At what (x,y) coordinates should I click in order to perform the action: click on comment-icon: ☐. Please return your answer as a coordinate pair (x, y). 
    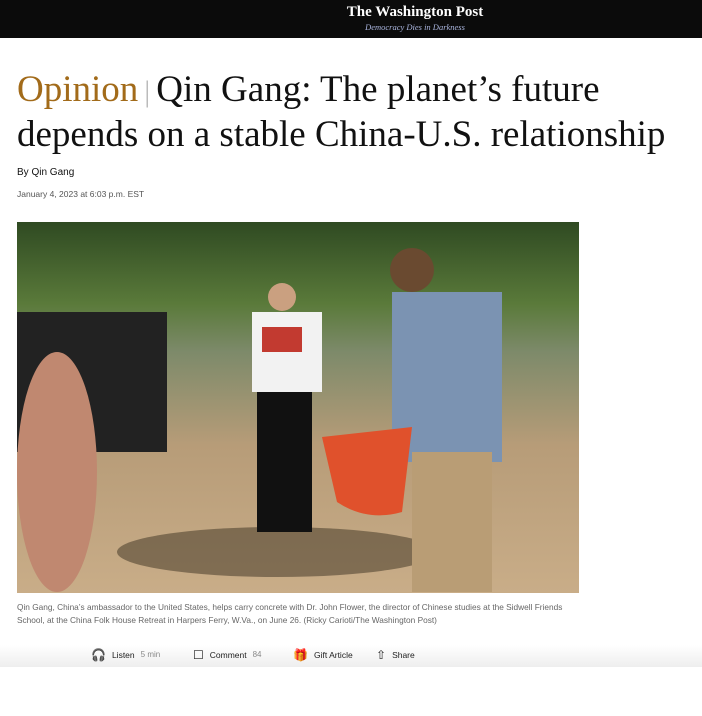
    Looking at the image, I should click on (198, 655).